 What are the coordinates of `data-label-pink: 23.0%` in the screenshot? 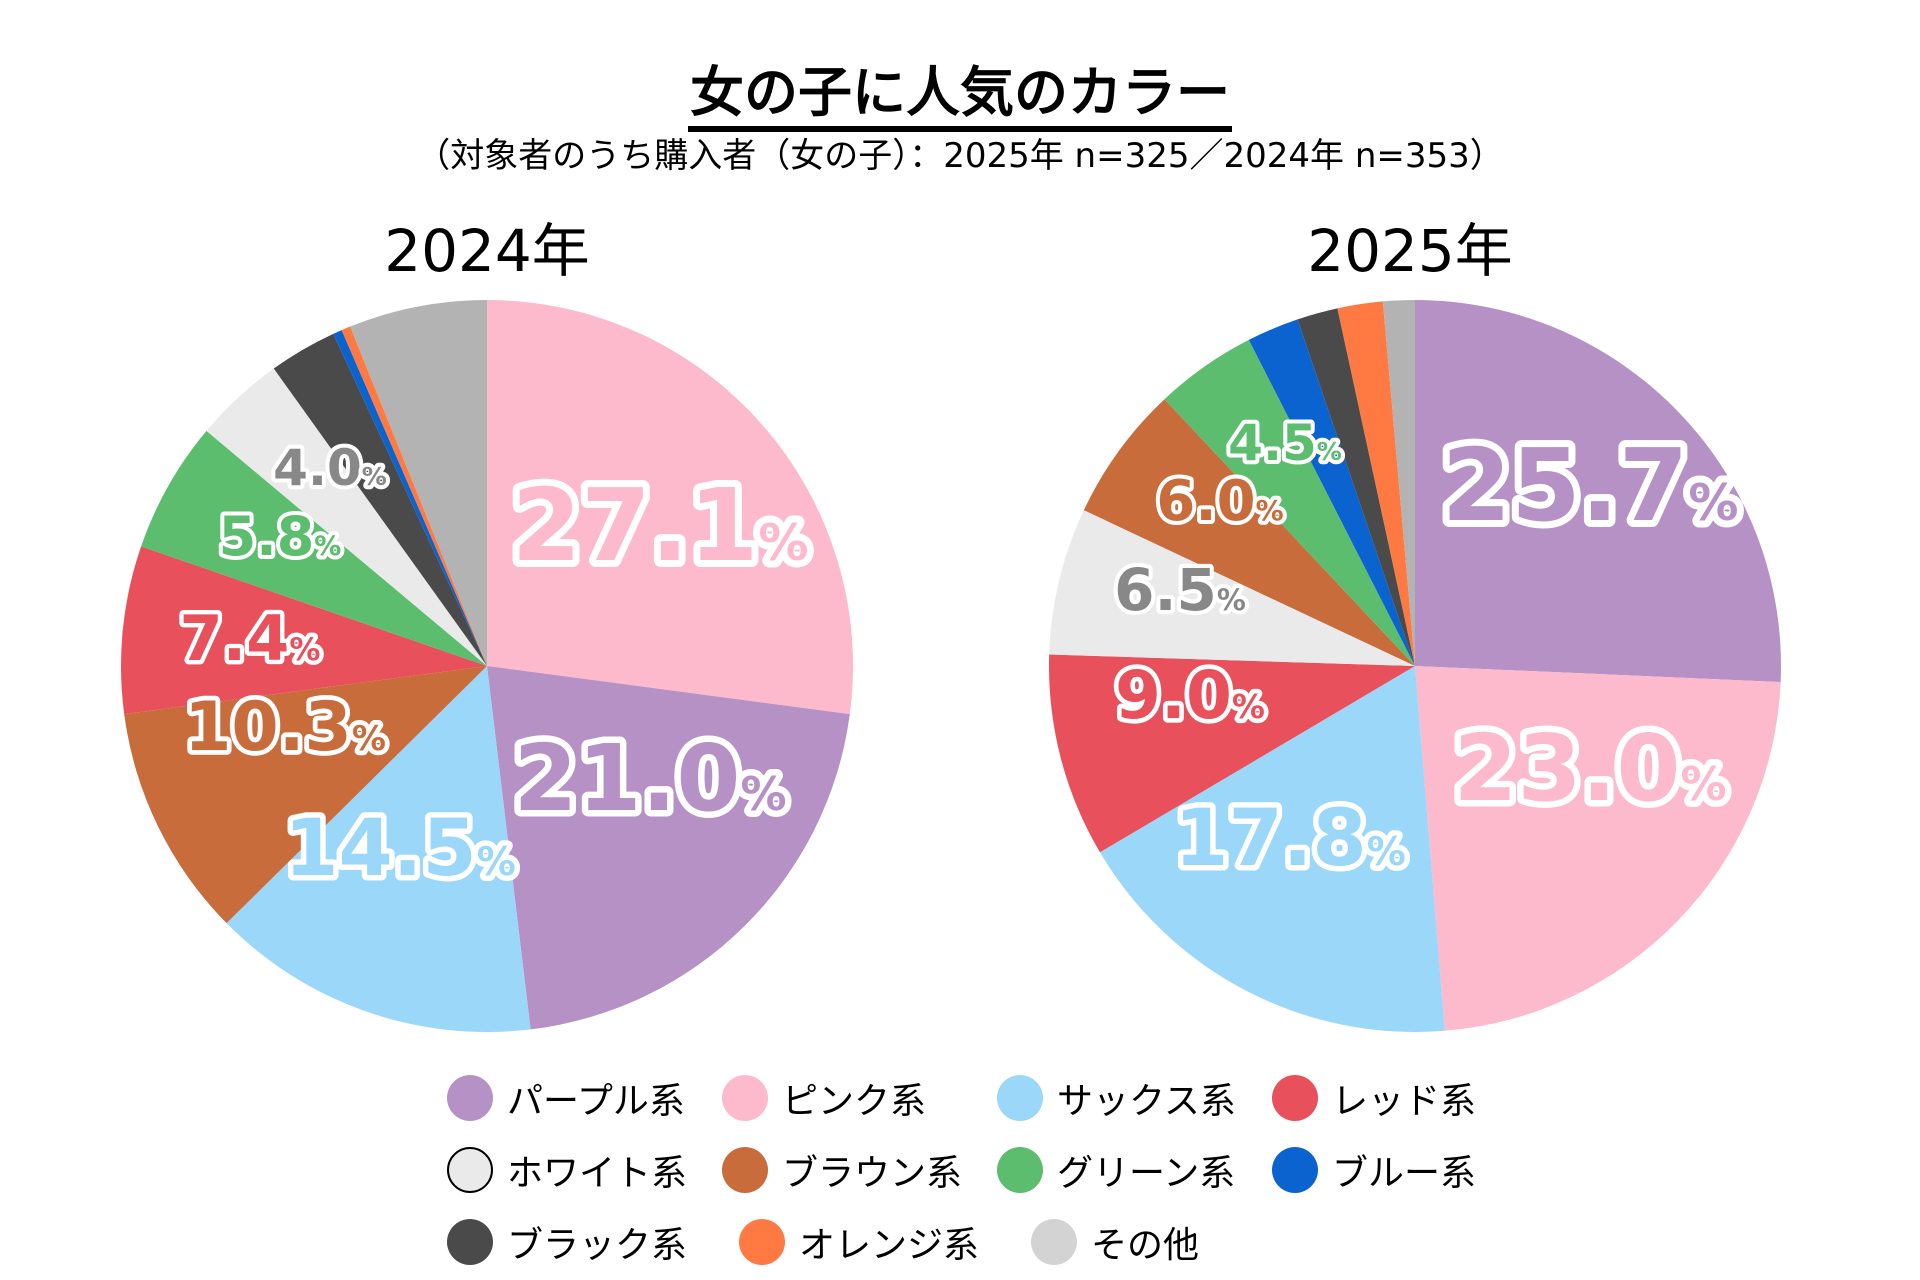 It's located at (1589, 768).